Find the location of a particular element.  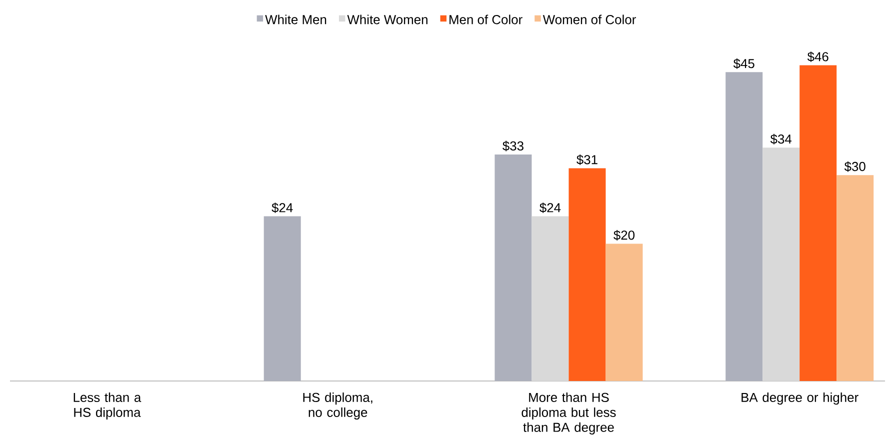

data-label: $46 is located at coordinates (817, 57).